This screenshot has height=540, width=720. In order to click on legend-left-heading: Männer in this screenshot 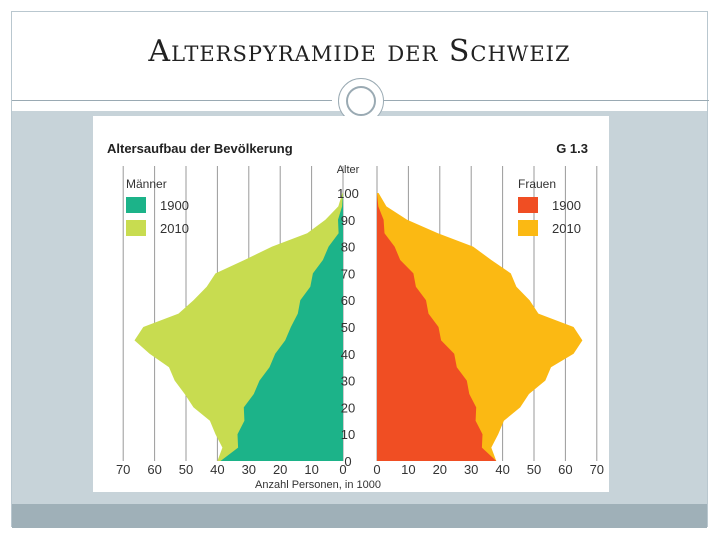, I will do `click(146, 184)`.